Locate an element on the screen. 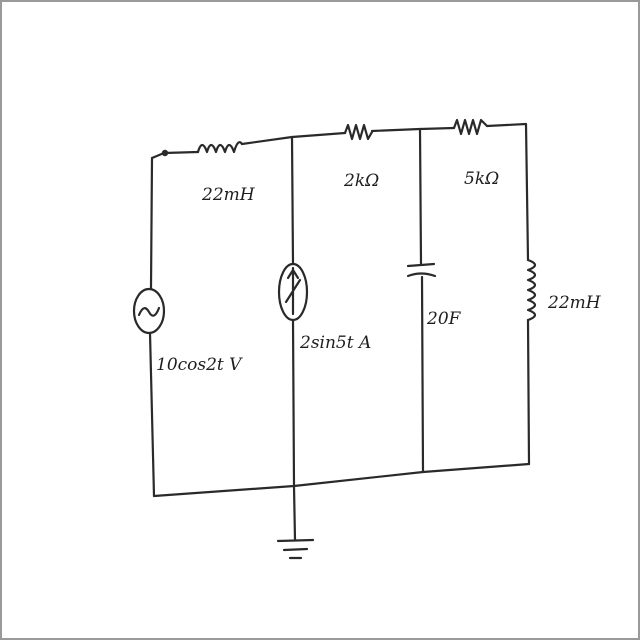 The image size is (640, 642). wire-bottom-rail is located at coordinates (341, 480).